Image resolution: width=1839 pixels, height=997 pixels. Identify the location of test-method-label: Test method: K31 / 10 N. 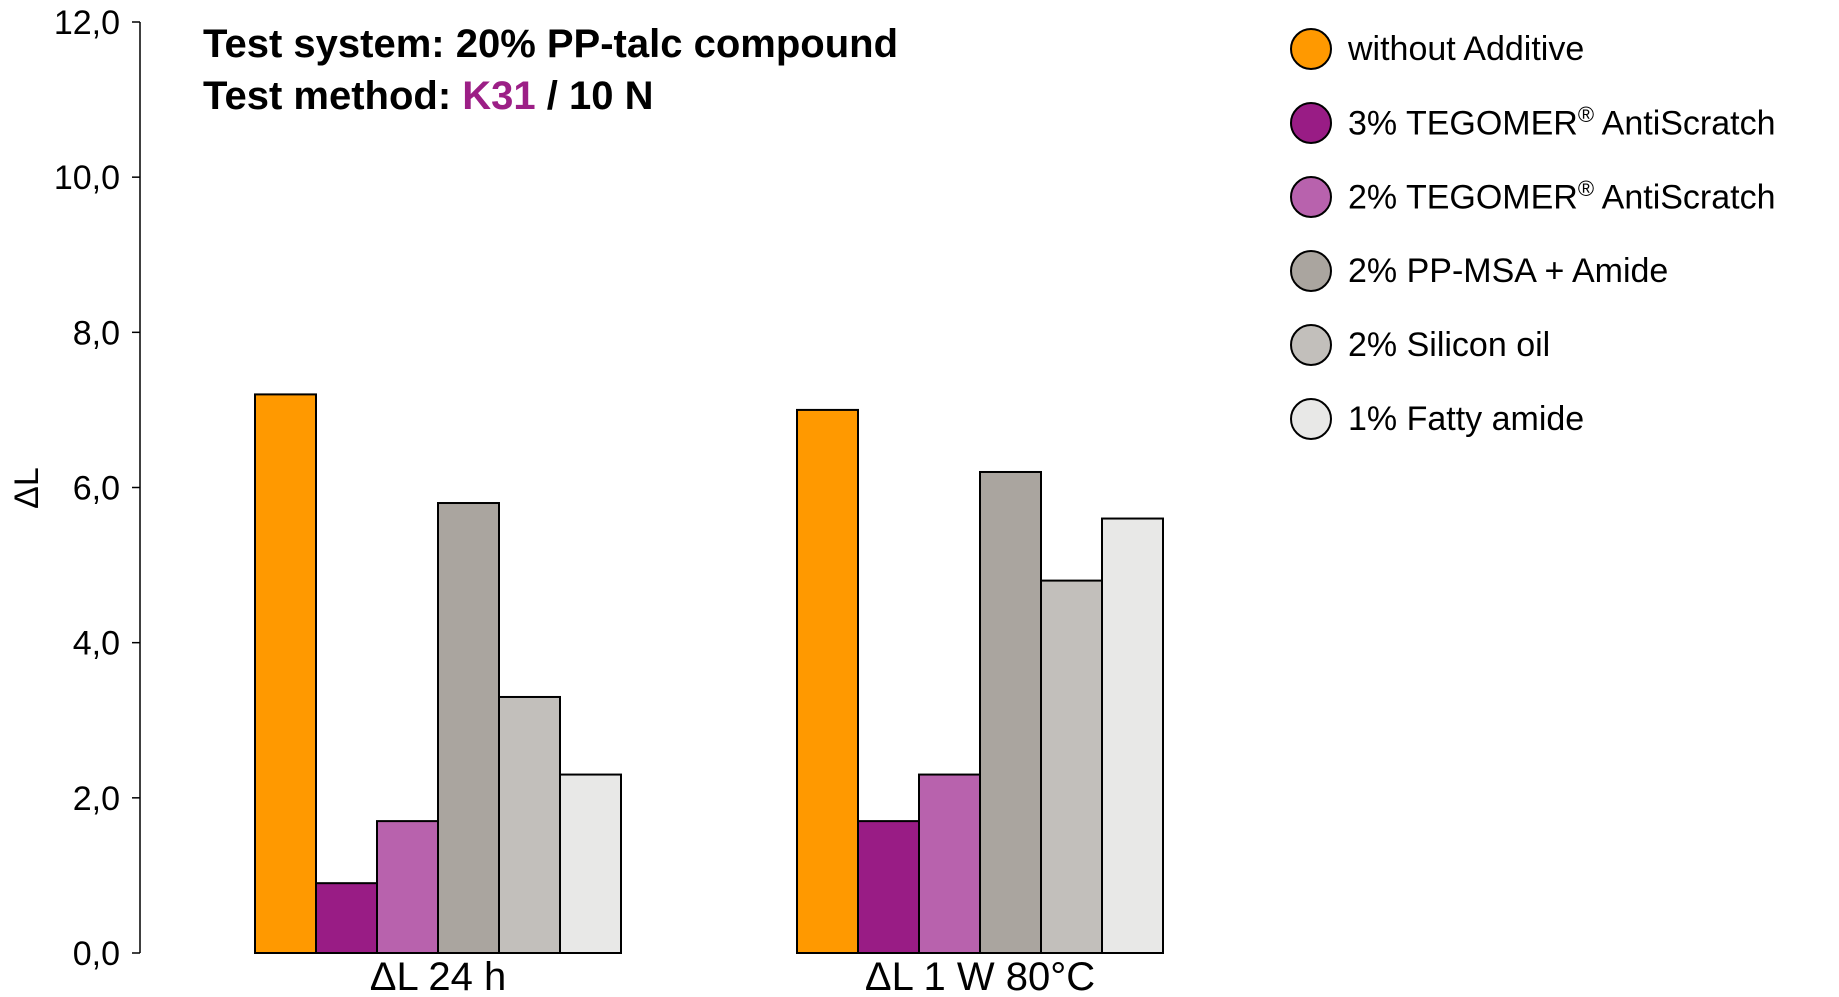
(550, 96).